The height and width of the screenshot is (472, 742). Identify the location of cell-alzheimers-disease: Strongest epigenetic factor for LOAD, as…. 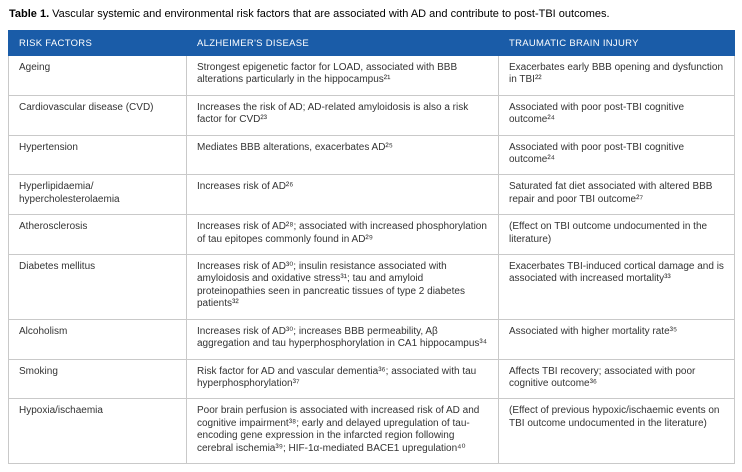
(342, 75).